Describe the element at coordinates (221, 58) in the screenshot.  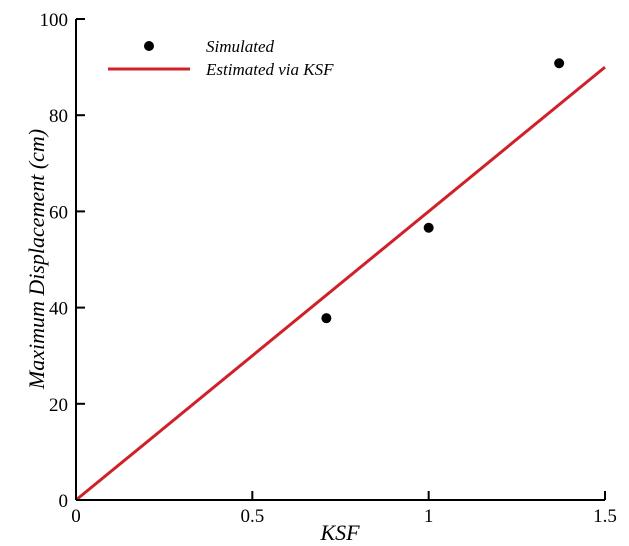
I see `legend: Simulated Estimated via KSF` at that location.